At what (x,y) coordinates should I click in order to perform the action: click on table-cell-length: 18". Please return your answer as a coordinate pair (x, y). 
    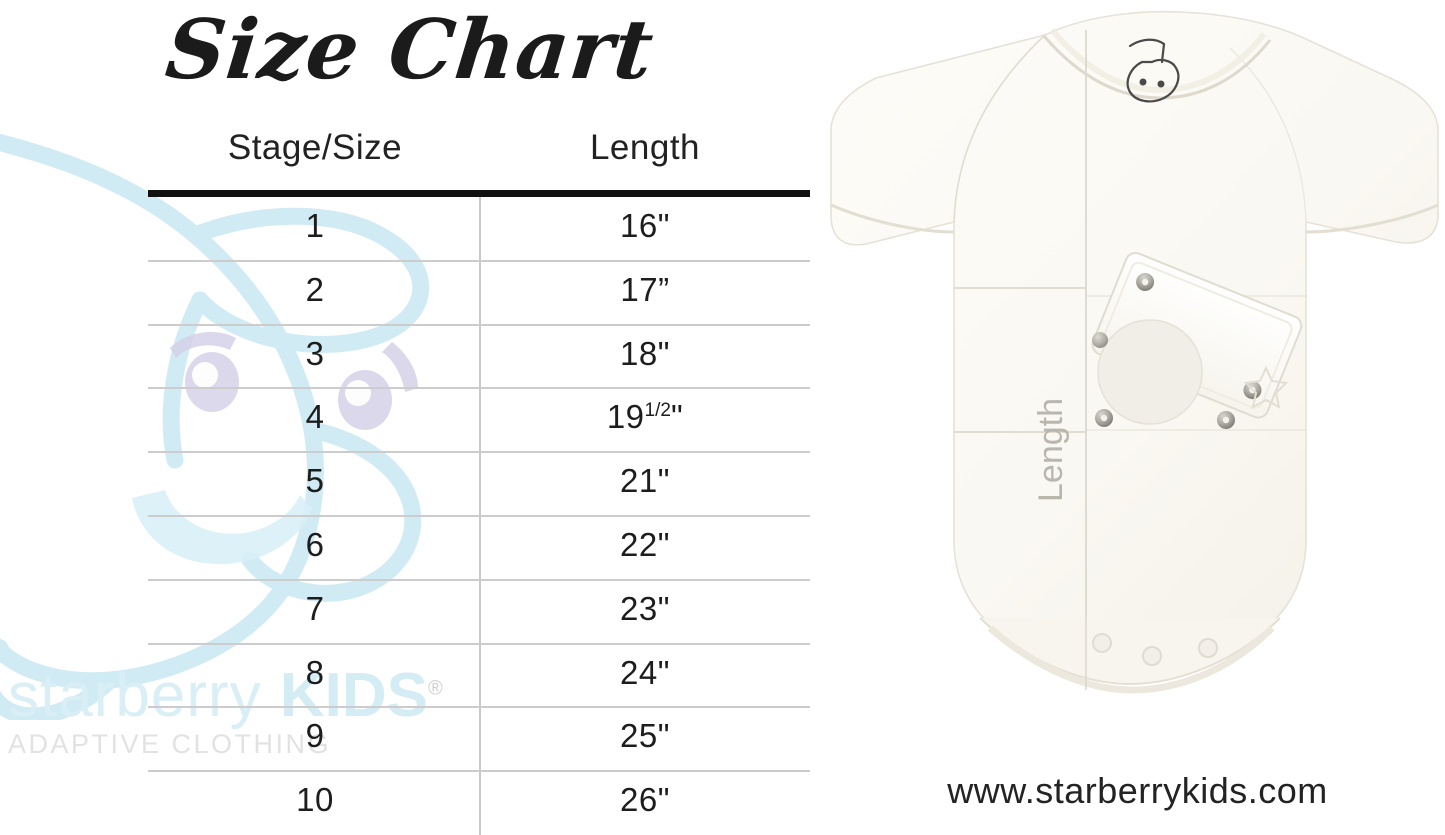
    Looking at the image, I should click on (645, 353).